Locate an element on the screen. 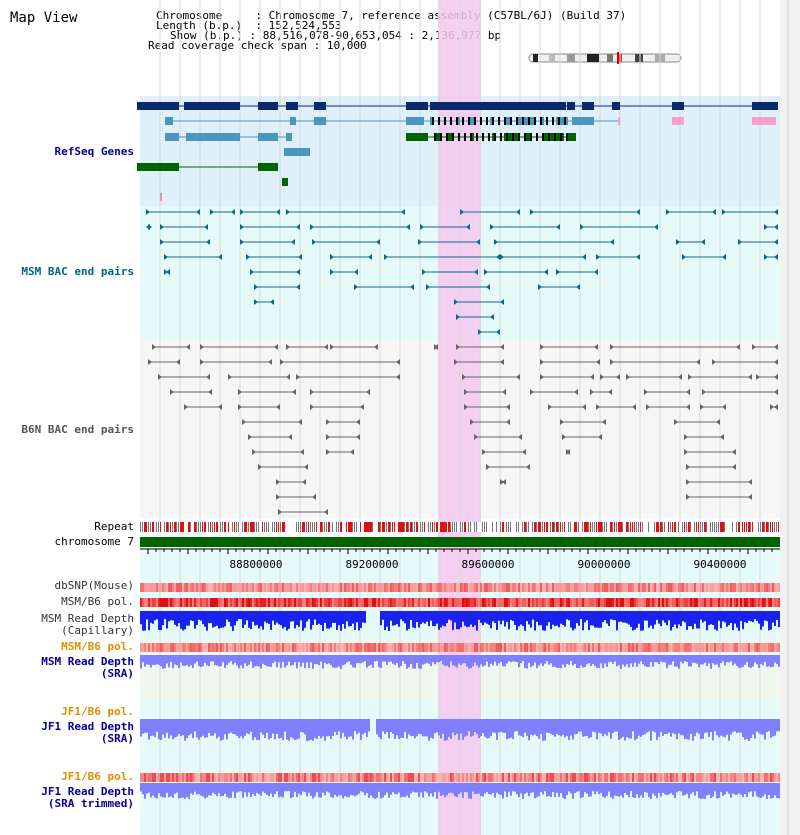 The width and height of the screenshot is (800, 835). label-refseq-genes: RefSeq Genes is located at coordinates (94, 151).